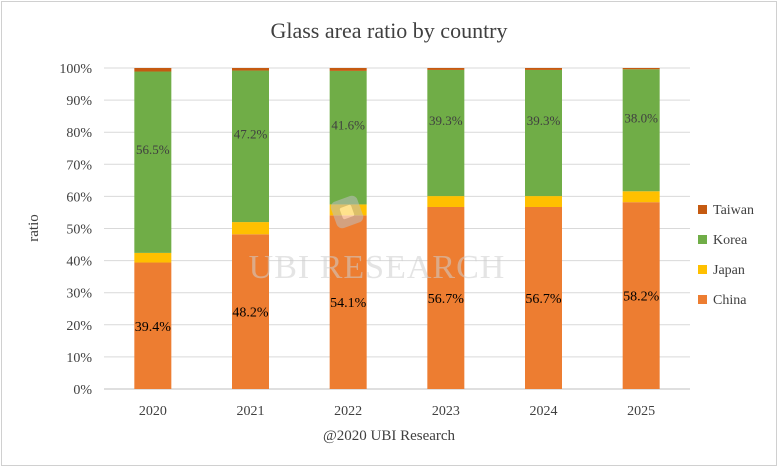  I want to click on bar-segment-korea-2022, so click(348, 137).